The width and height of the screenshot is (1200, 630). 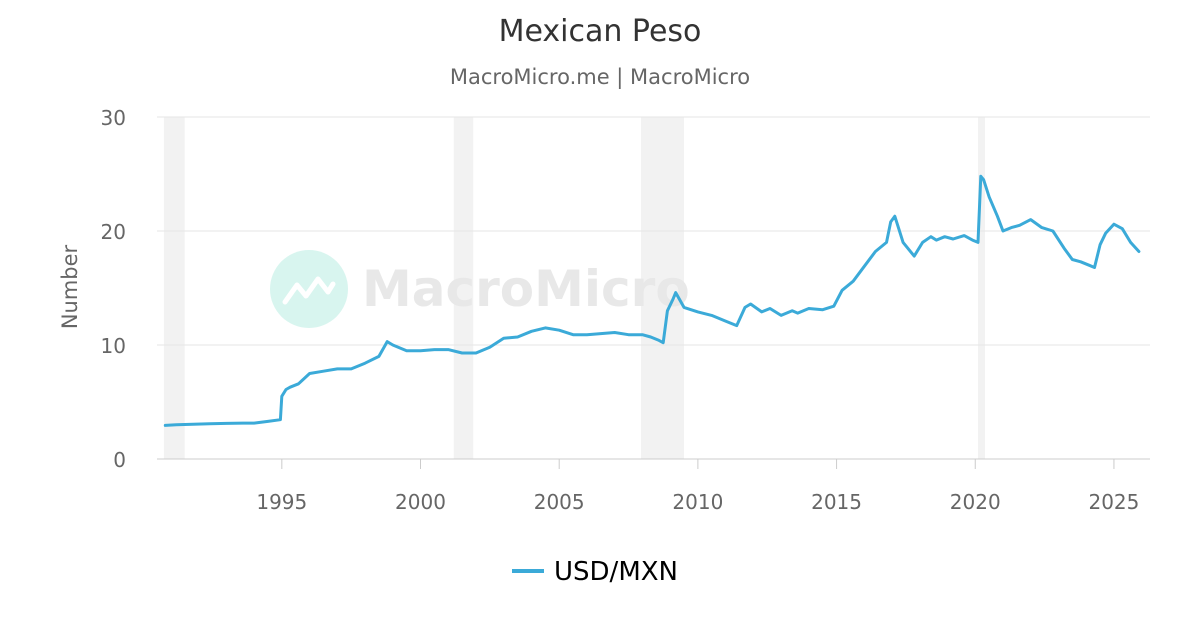 What do you see at coordinates (119, 460) in the screenshot?
I see `y-tick-label-0: 0` at bounding box center [119, 460].